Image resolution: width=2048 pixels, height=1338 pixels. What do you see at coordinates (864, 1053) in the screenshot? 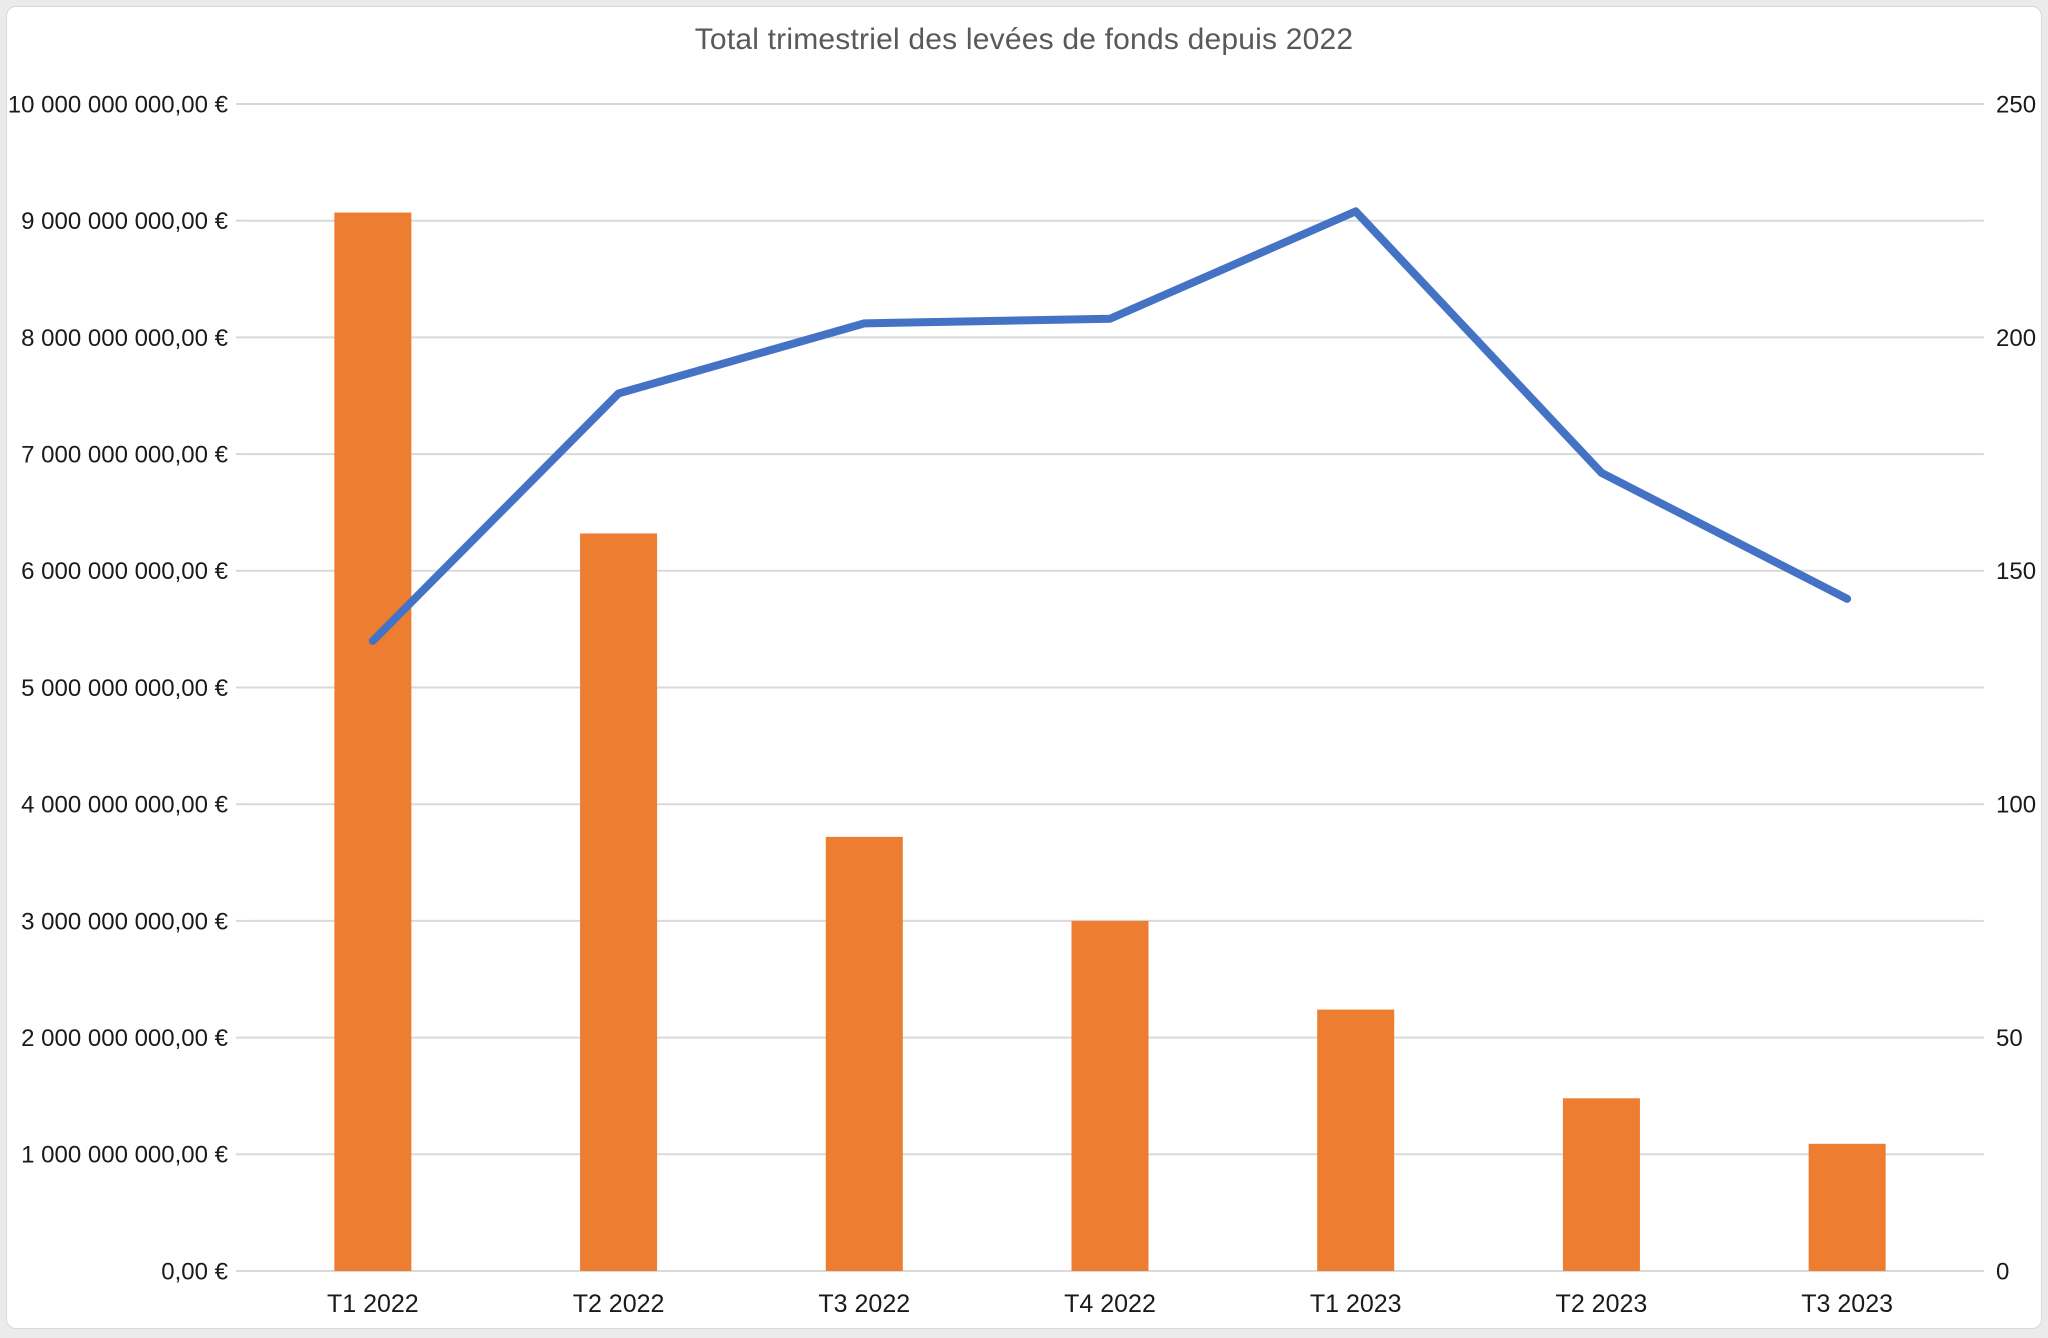
I see `bar-t3-2022` at bounding box center [864, 1053].